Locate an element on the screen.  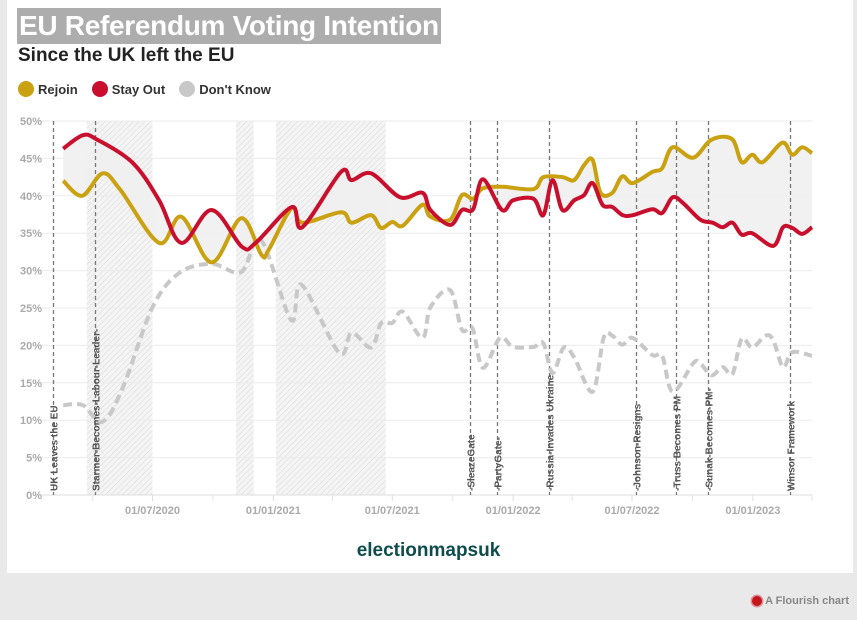
x-tick-label: 01/07/2022 is located at coordinates (631, 511).